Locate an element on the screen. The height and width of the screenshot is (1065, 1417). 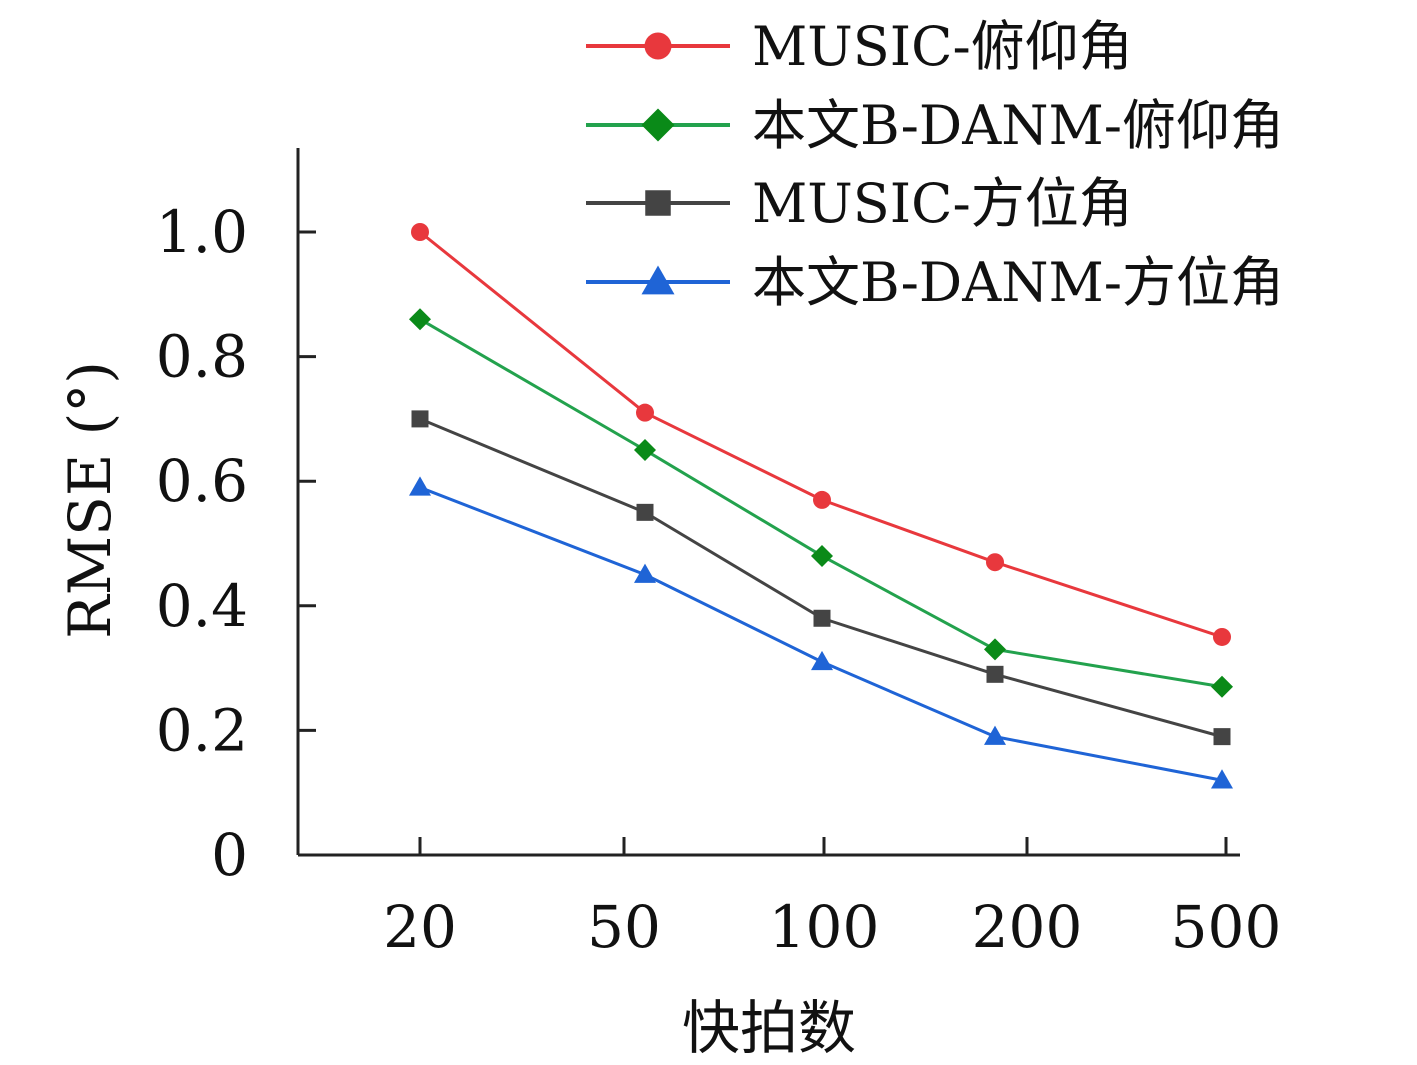
y-tick-label: 0.8 is located at coordinates (202, 357).